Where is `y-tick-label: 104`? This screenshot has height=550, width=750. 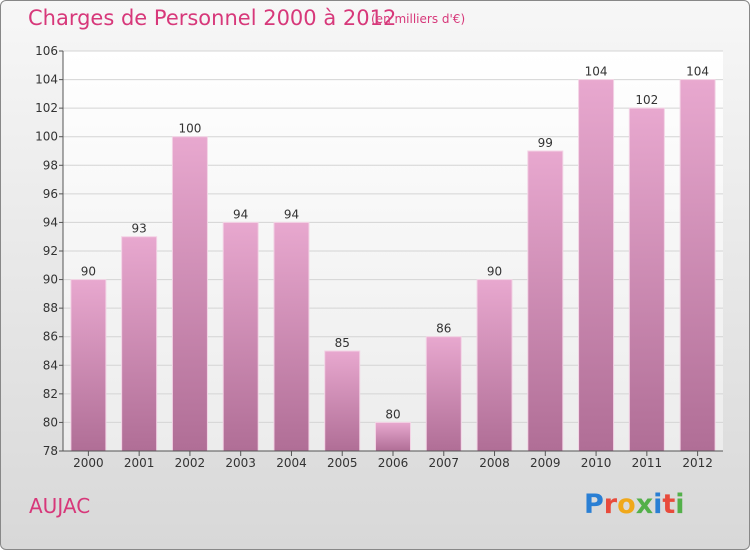 y-tick-label: 104 is located at coordinates (46, 80).